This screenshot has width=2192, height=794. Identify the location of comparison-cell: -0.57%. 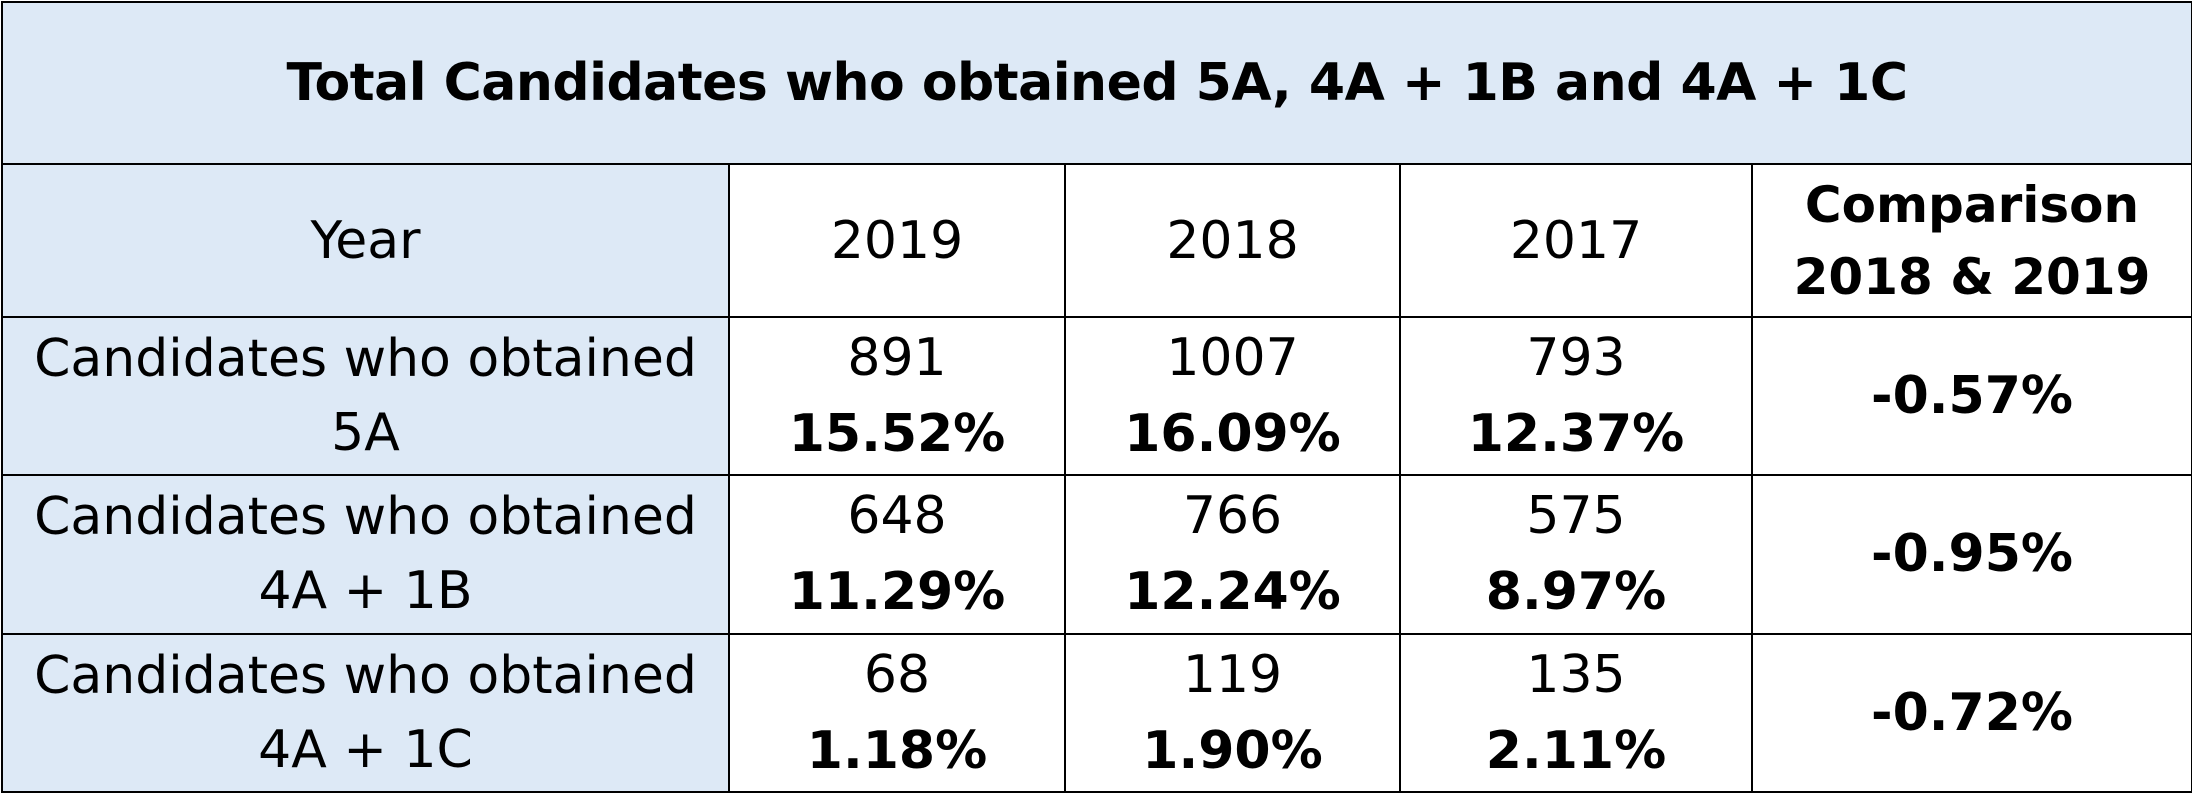
(1971, 396).